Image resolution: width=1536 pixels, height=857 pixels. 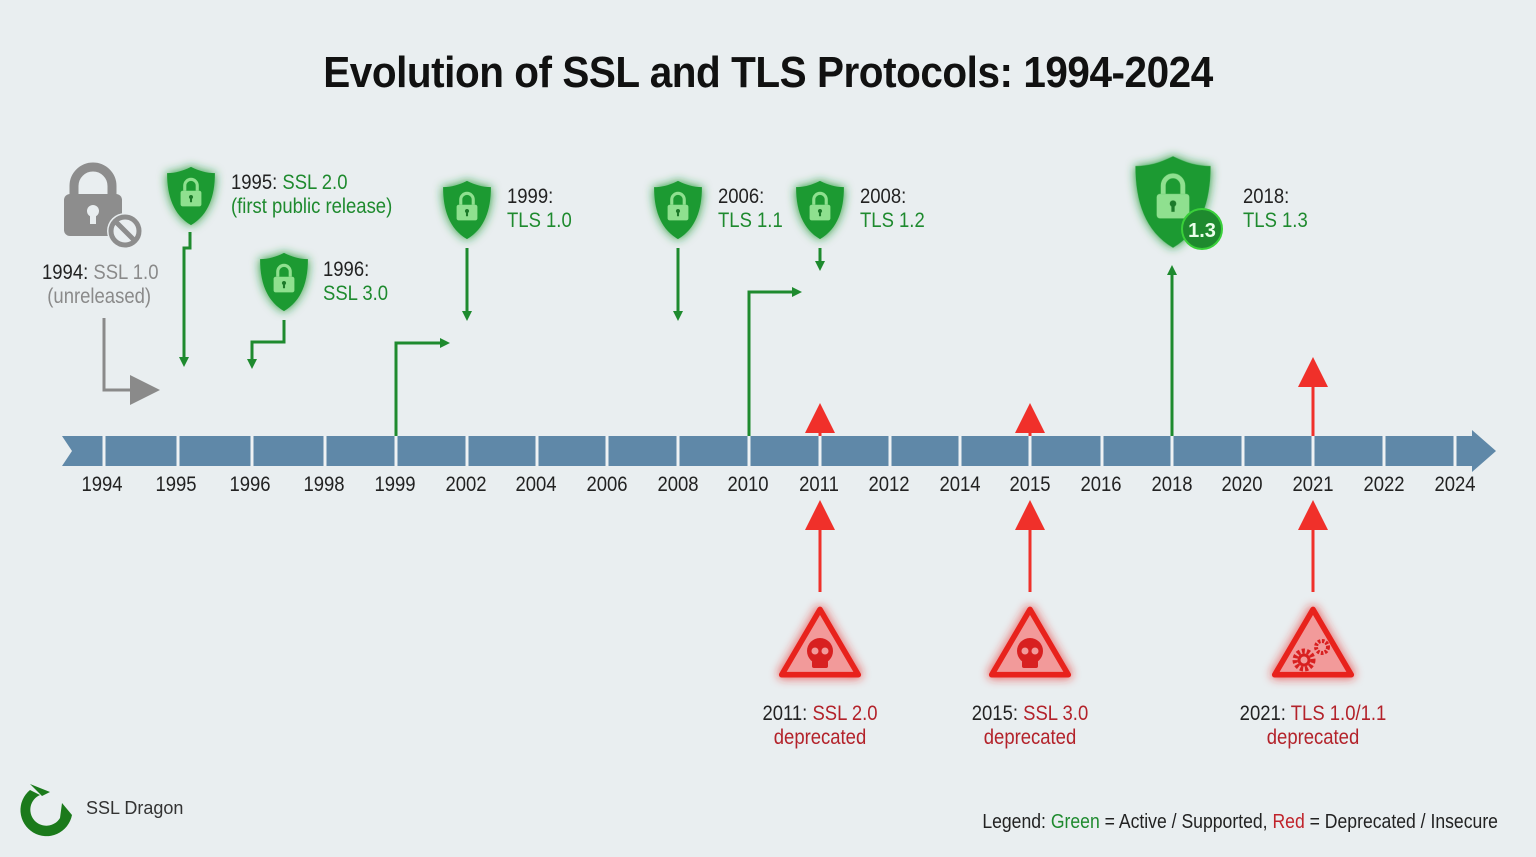 I want to click on year-tick: 2004, so click(x=536, y=484).